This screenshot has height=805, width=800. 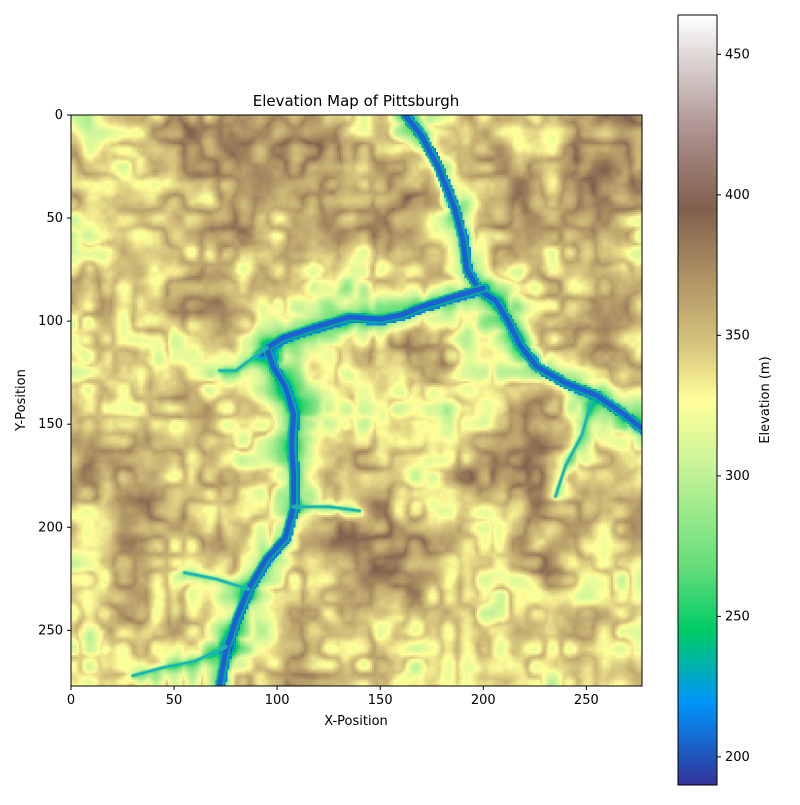 What do you see at coordinates (765, 399) in the screenshot?
I see `colorbar-label: Elevation (m)` at bounding box center [765, 399].